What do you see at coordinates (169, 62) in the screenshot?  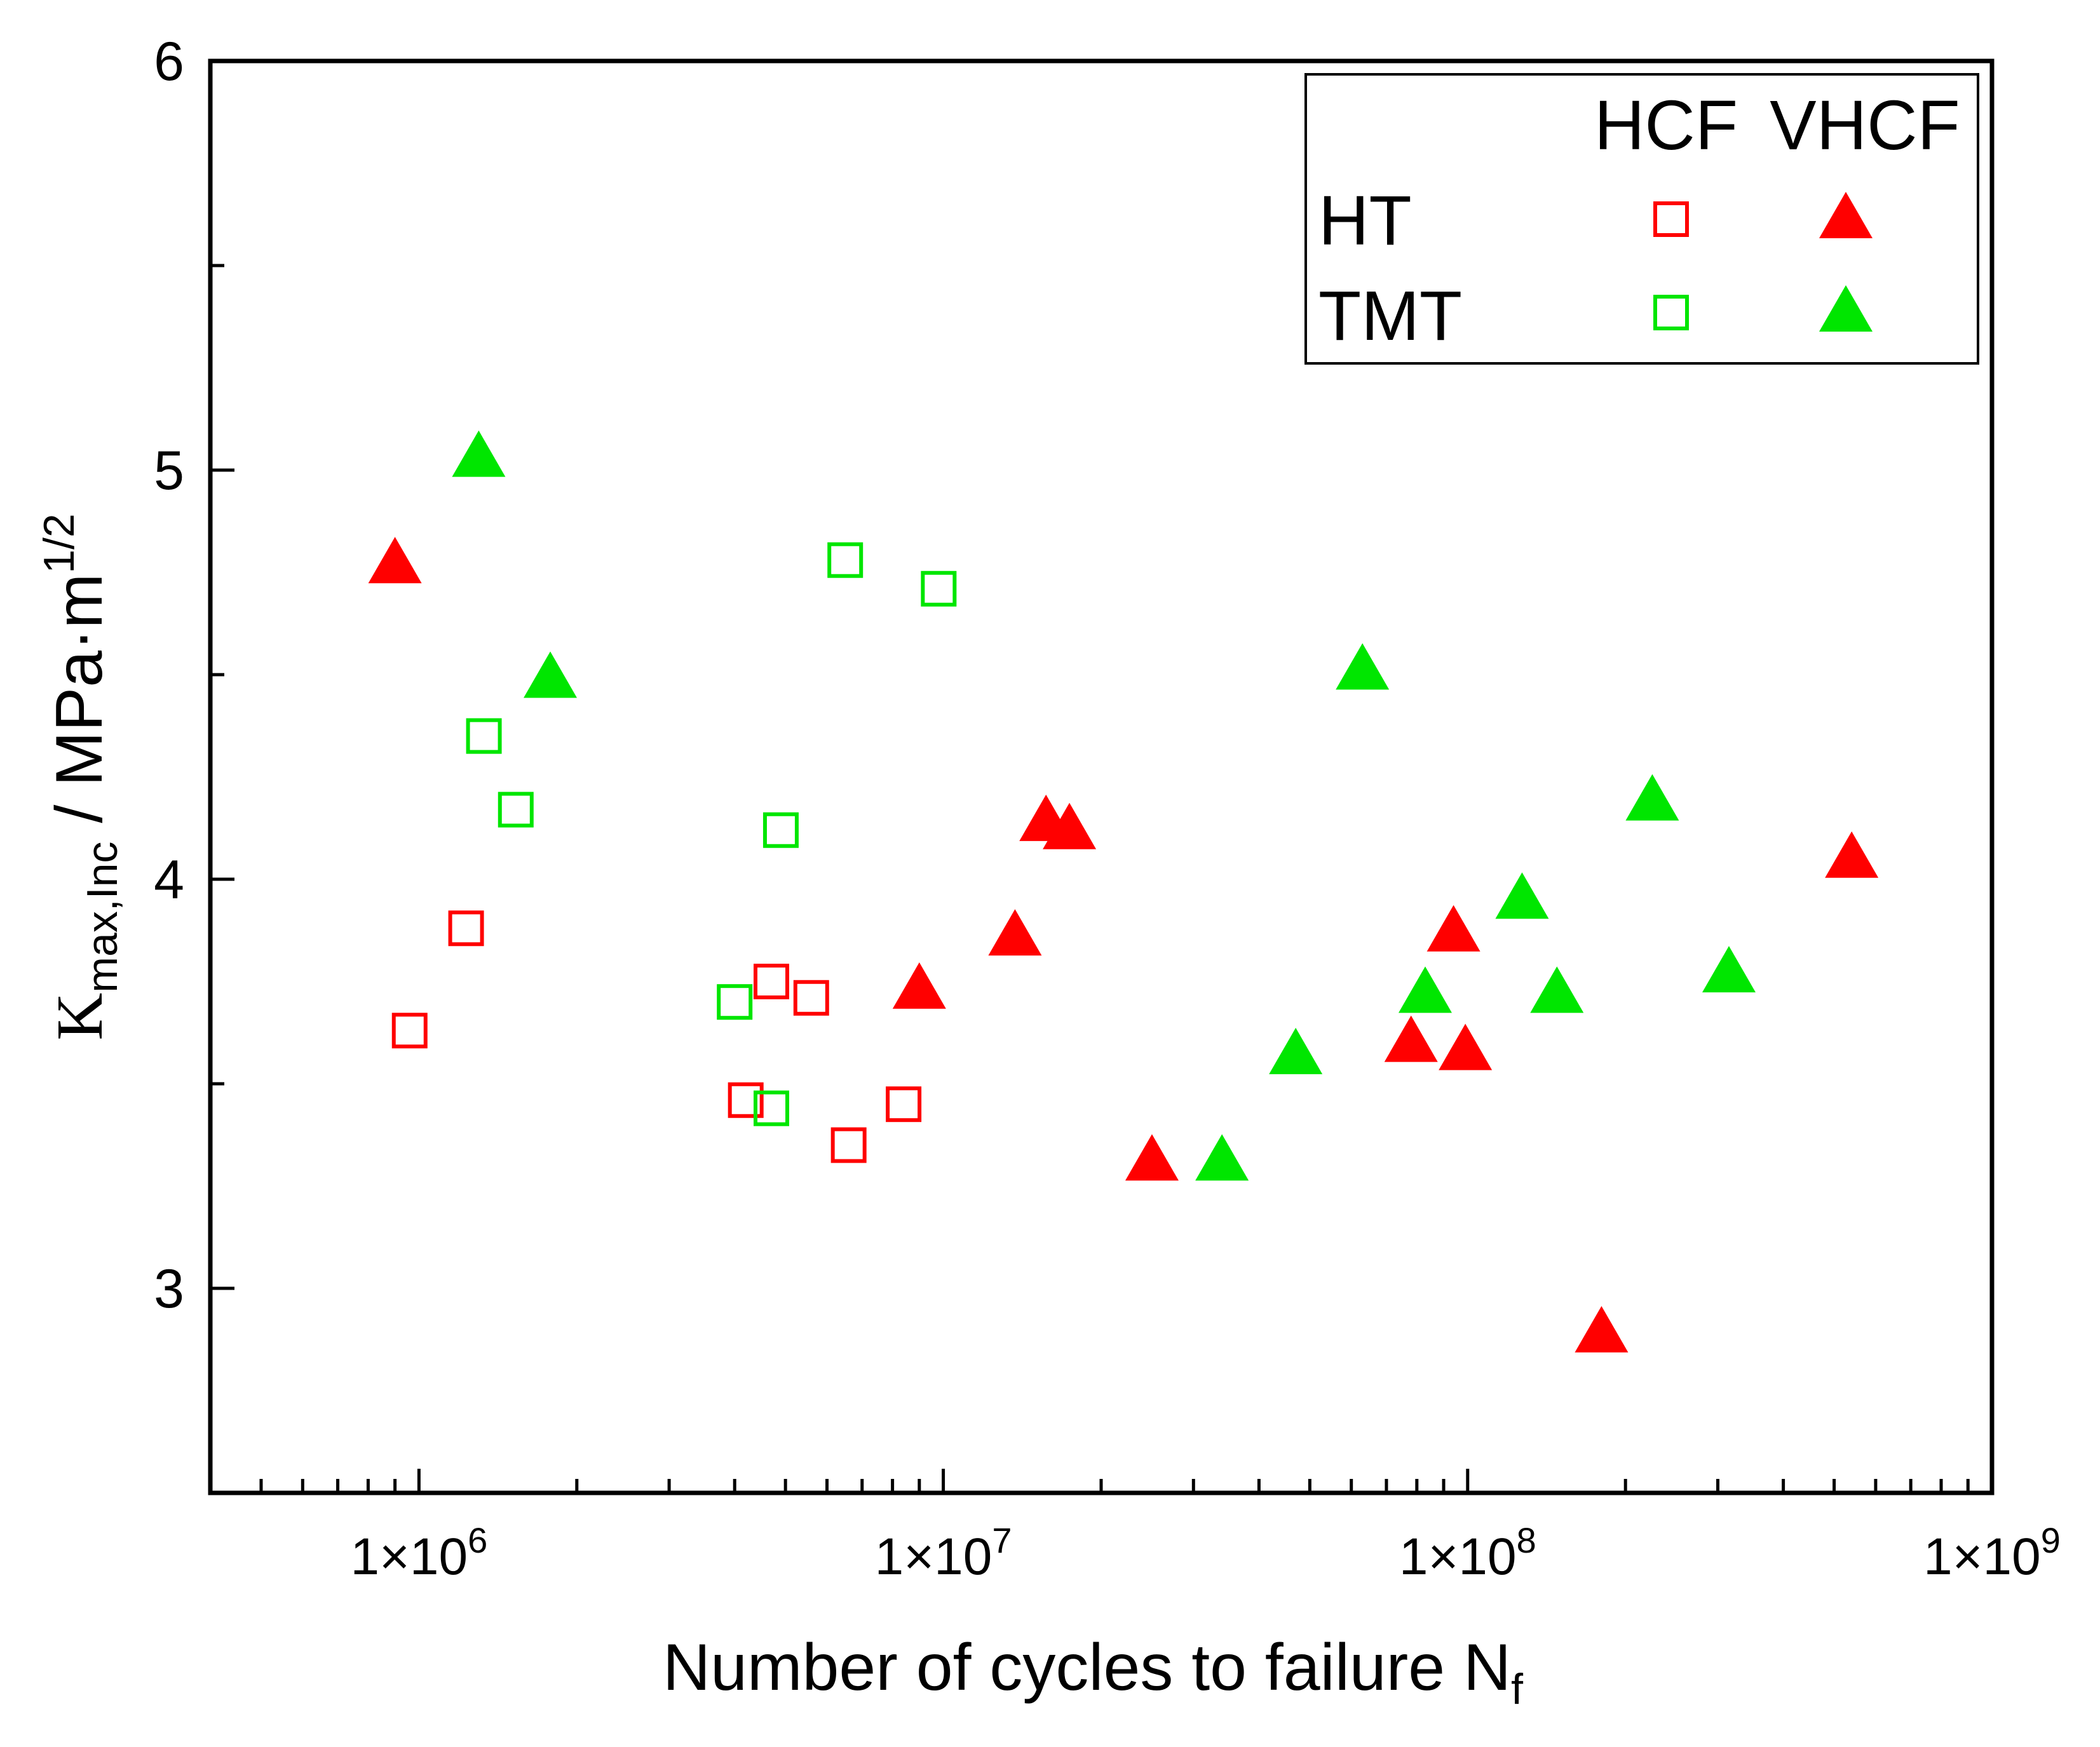 I see `y-tick-label: 6` at bounding box center [169, 62].